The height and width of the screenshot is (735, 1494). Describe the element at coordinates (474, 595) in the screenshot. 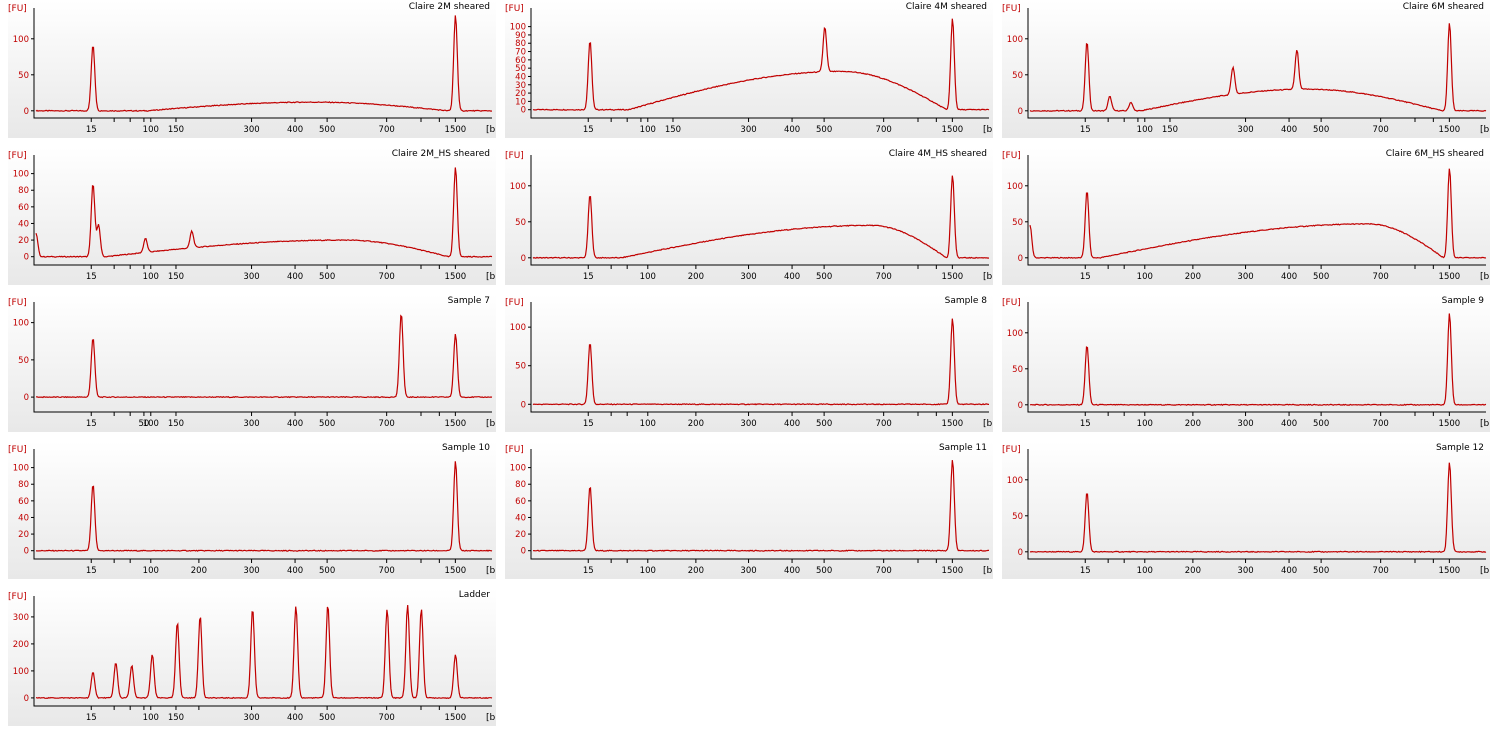

I see `panel-title: Ladder` at that location.